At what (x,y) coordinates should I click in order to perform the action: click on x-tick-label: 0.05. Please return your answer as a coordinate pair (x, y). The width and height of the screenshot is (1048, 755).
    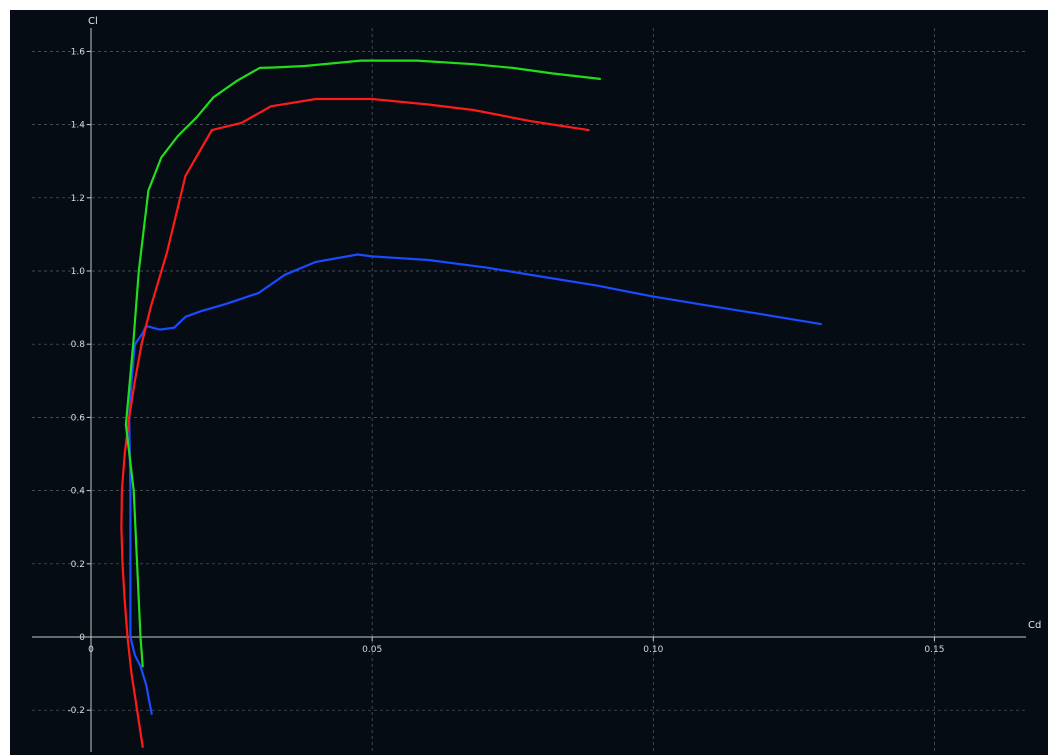
    Looking at the image, I should click on (372, 650).